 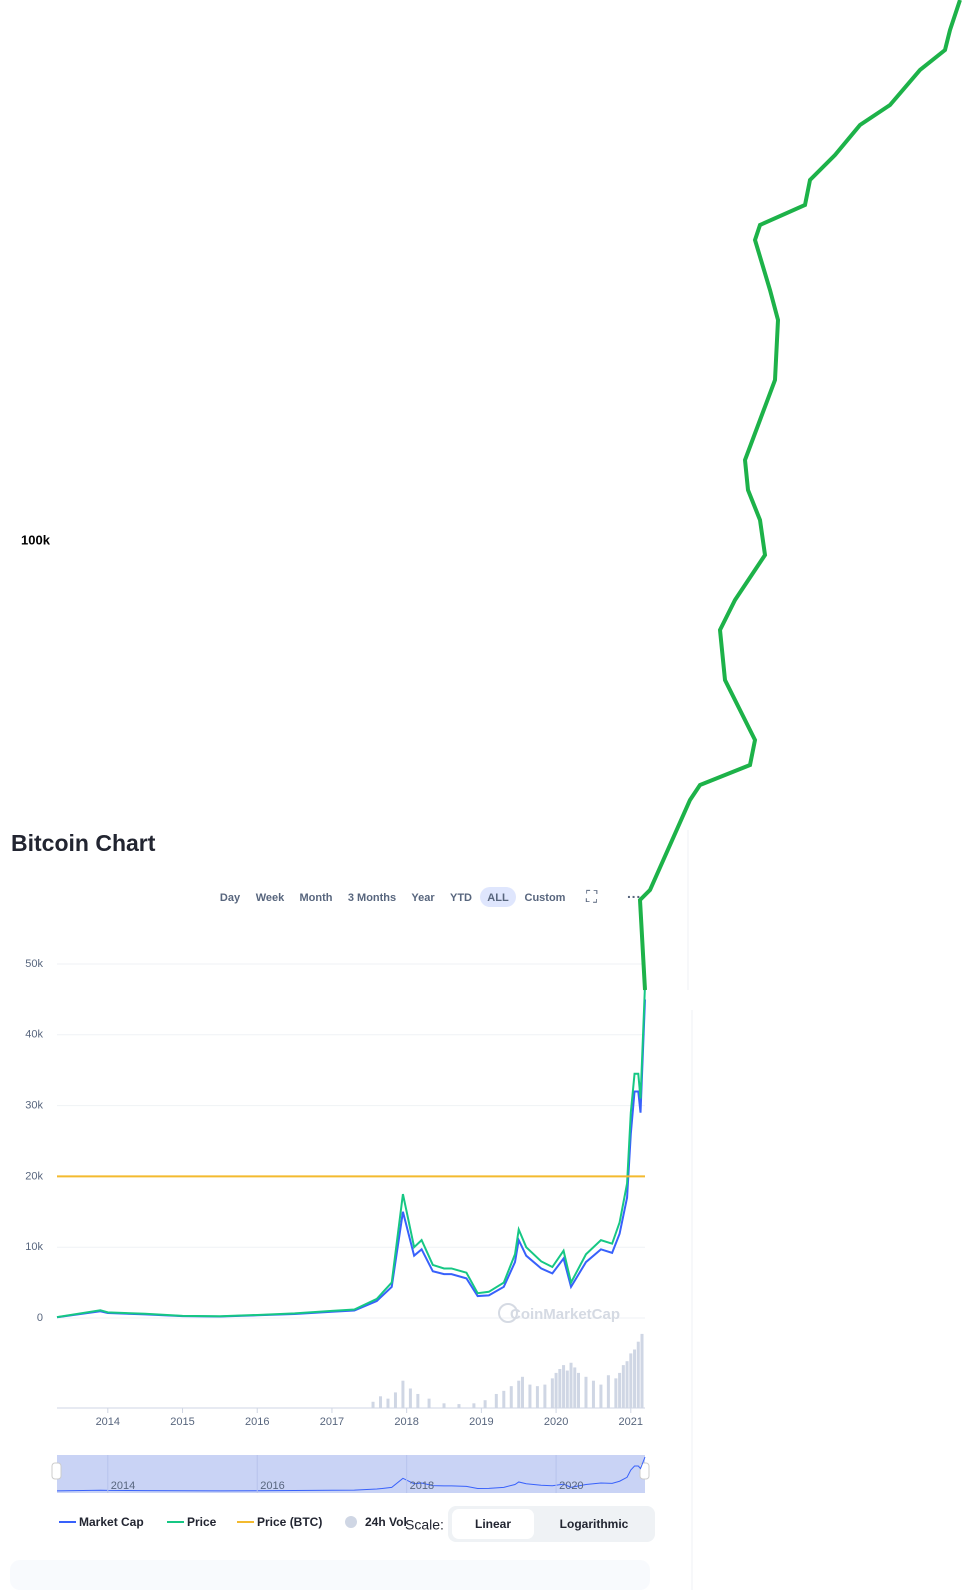 I want to click on y-tick-label: 50k, so click(x=34, y=964).